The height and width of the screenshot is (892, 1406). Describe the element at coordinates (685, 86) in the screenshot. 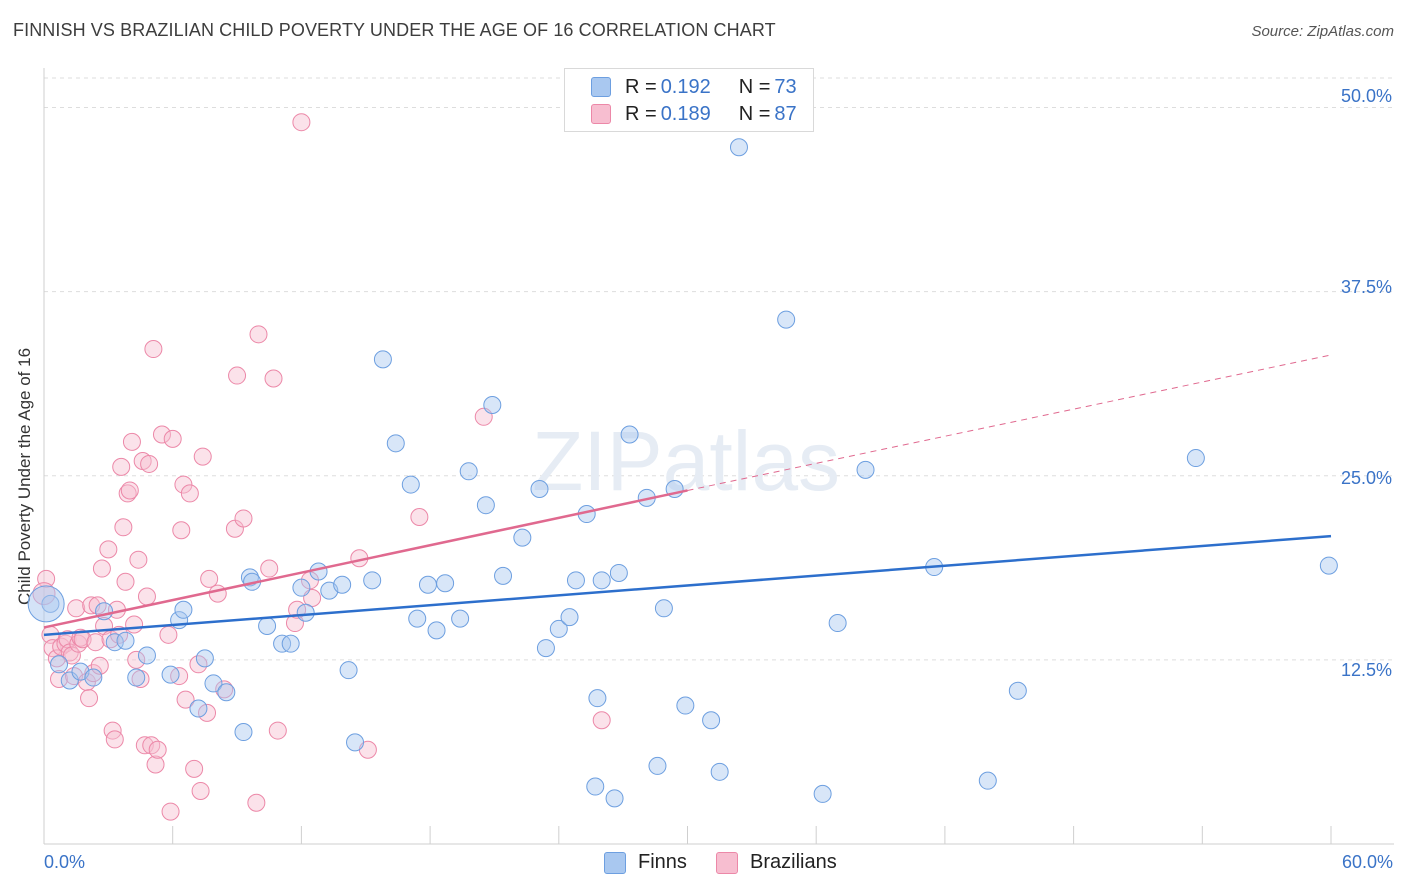

I see `legend-r-value: 0.192` at that location.